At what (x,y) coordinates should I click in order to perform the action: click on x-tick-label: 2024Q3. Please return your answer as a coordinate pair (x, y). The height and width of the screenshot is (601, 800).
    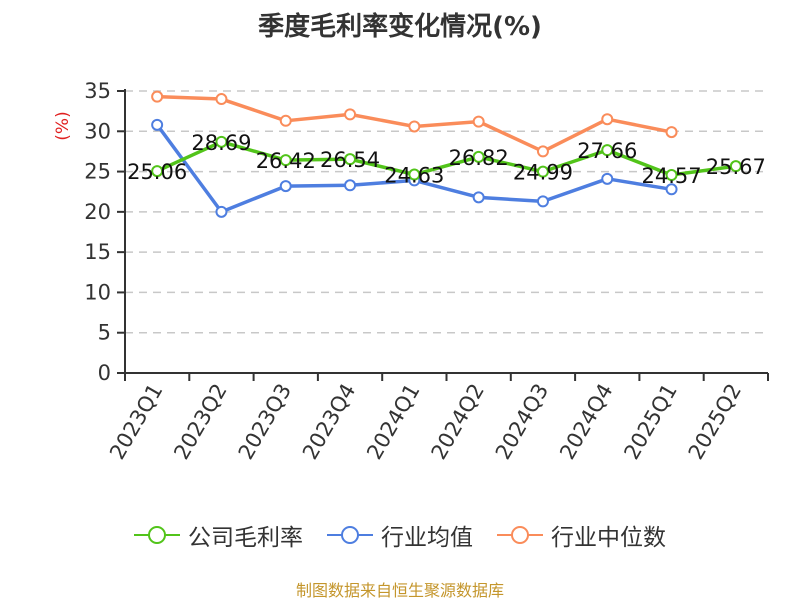
    Looking at the image, I should click on (522, 422).